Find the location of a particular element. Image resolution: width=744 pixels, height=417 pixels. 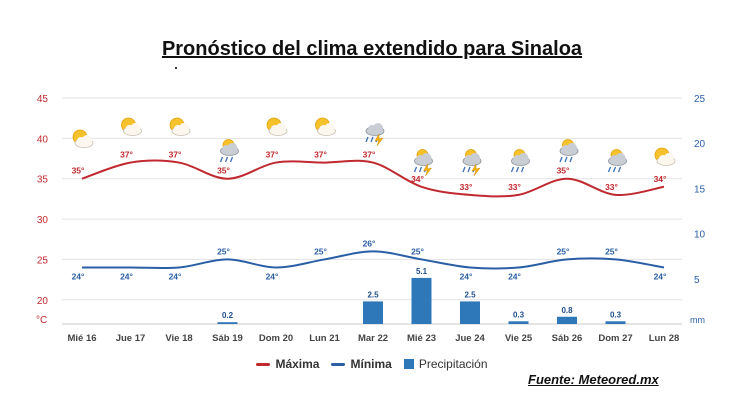

left-tick-label: 40 is located at coordinates (43, 139).